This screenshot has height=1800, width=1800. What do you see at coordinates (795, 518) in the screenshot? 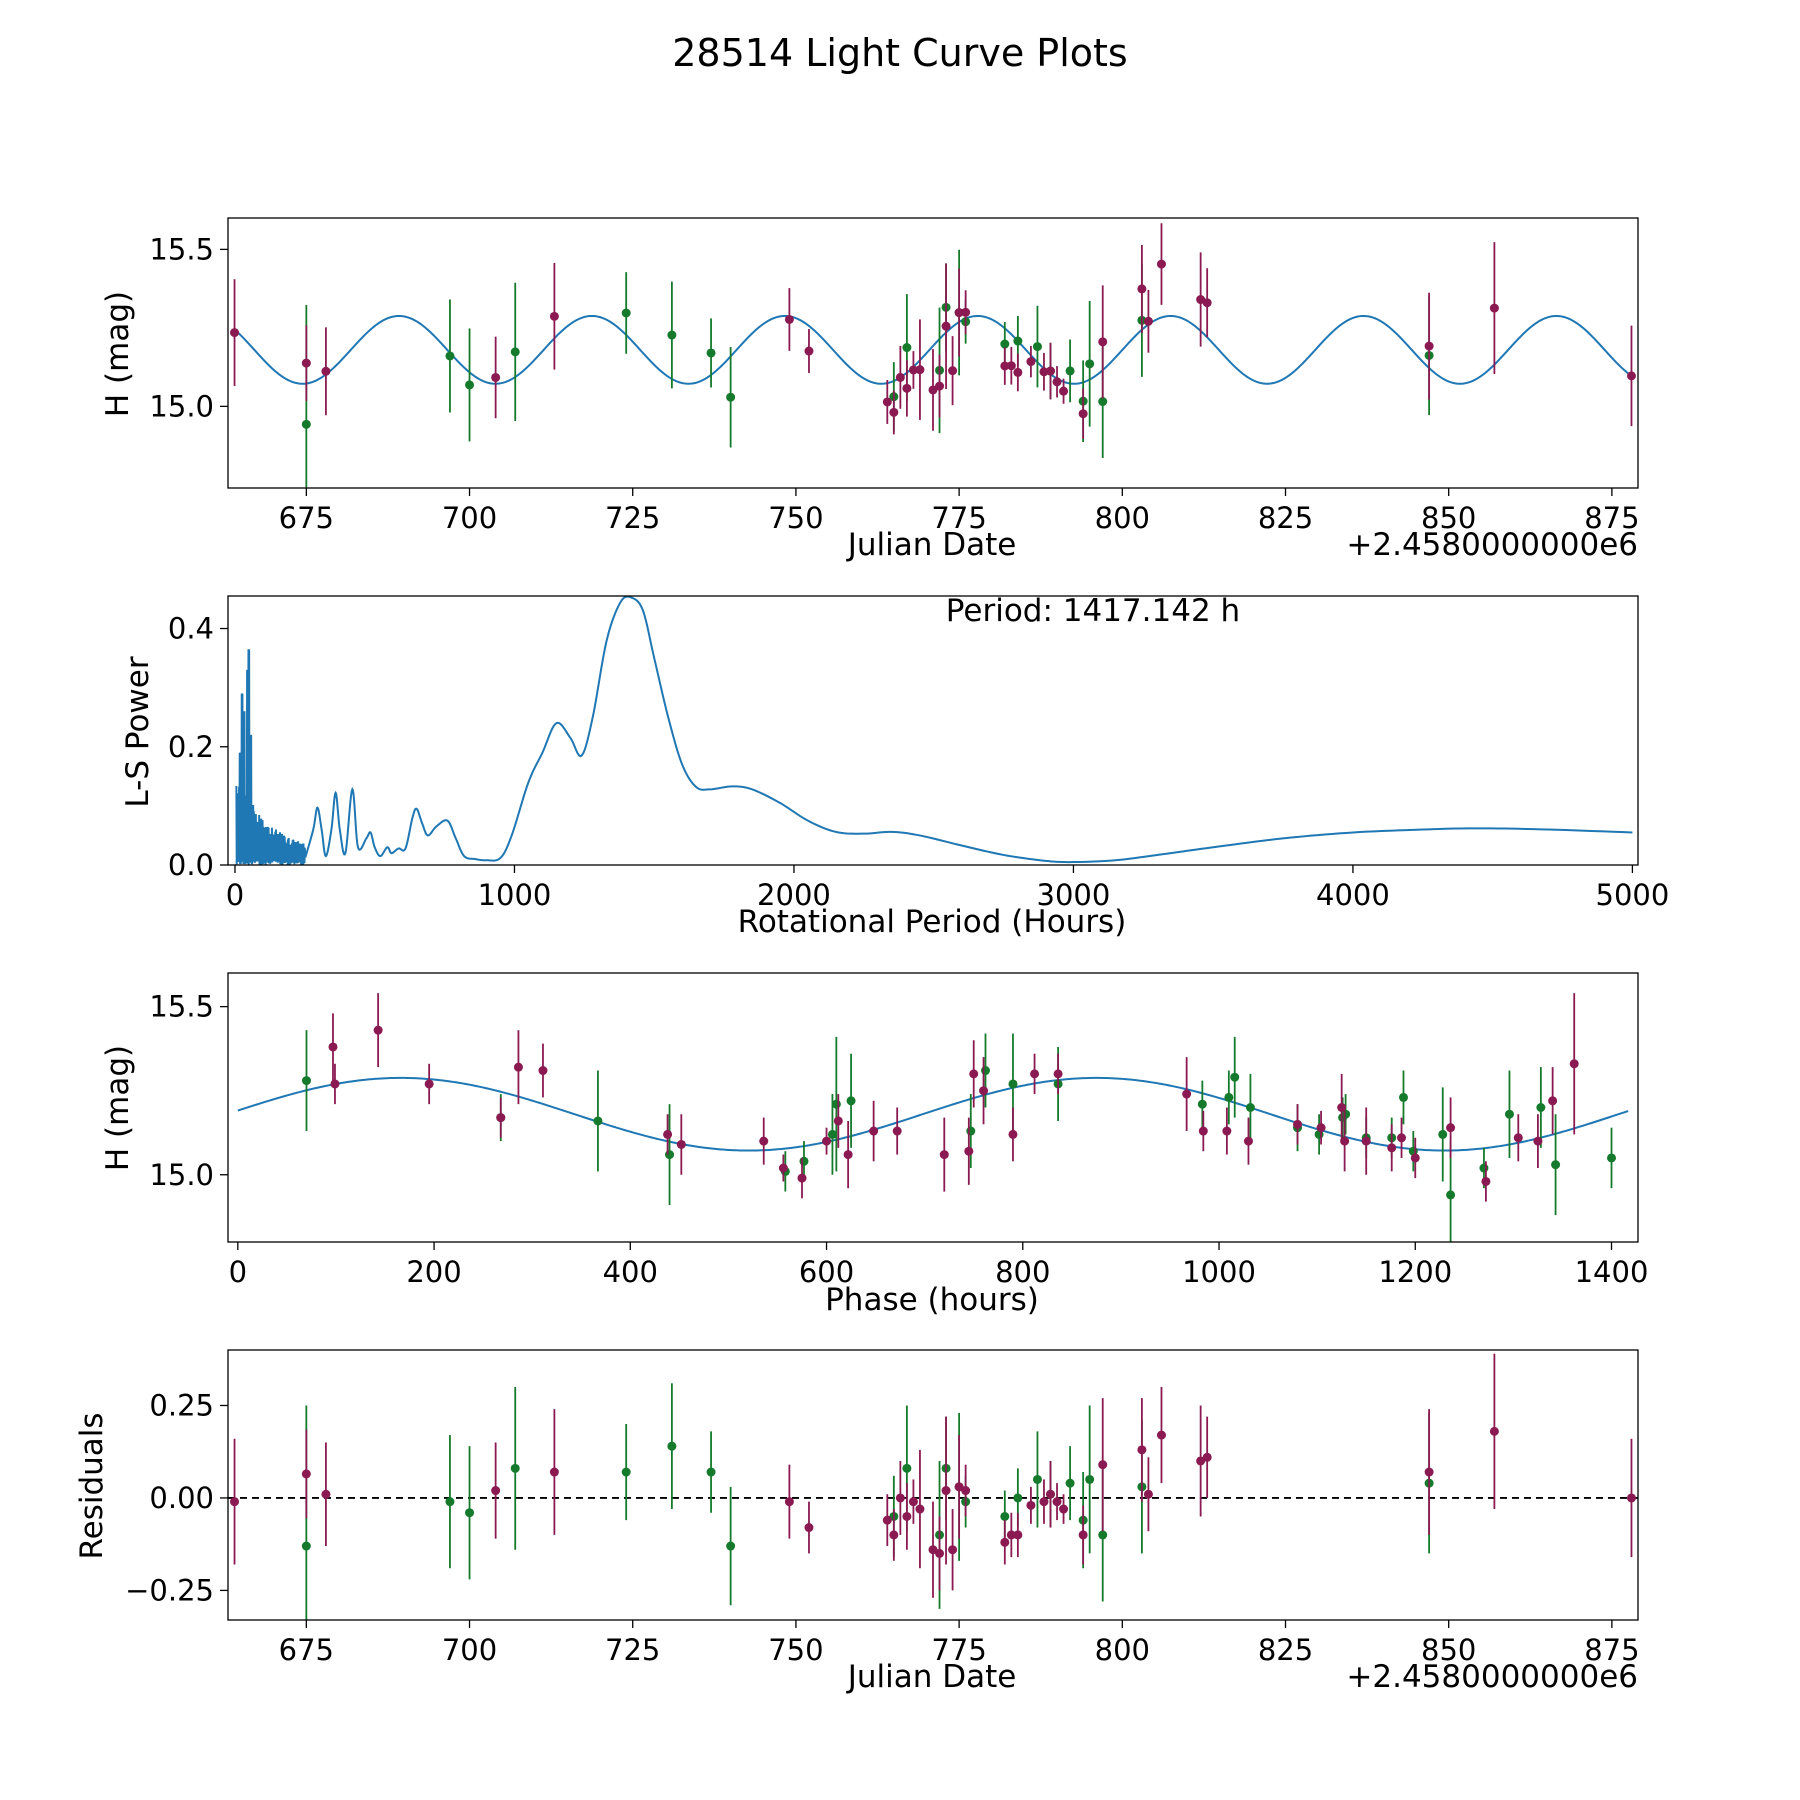
I see `x-tick-label: 750` at bounding box center [795, 518].